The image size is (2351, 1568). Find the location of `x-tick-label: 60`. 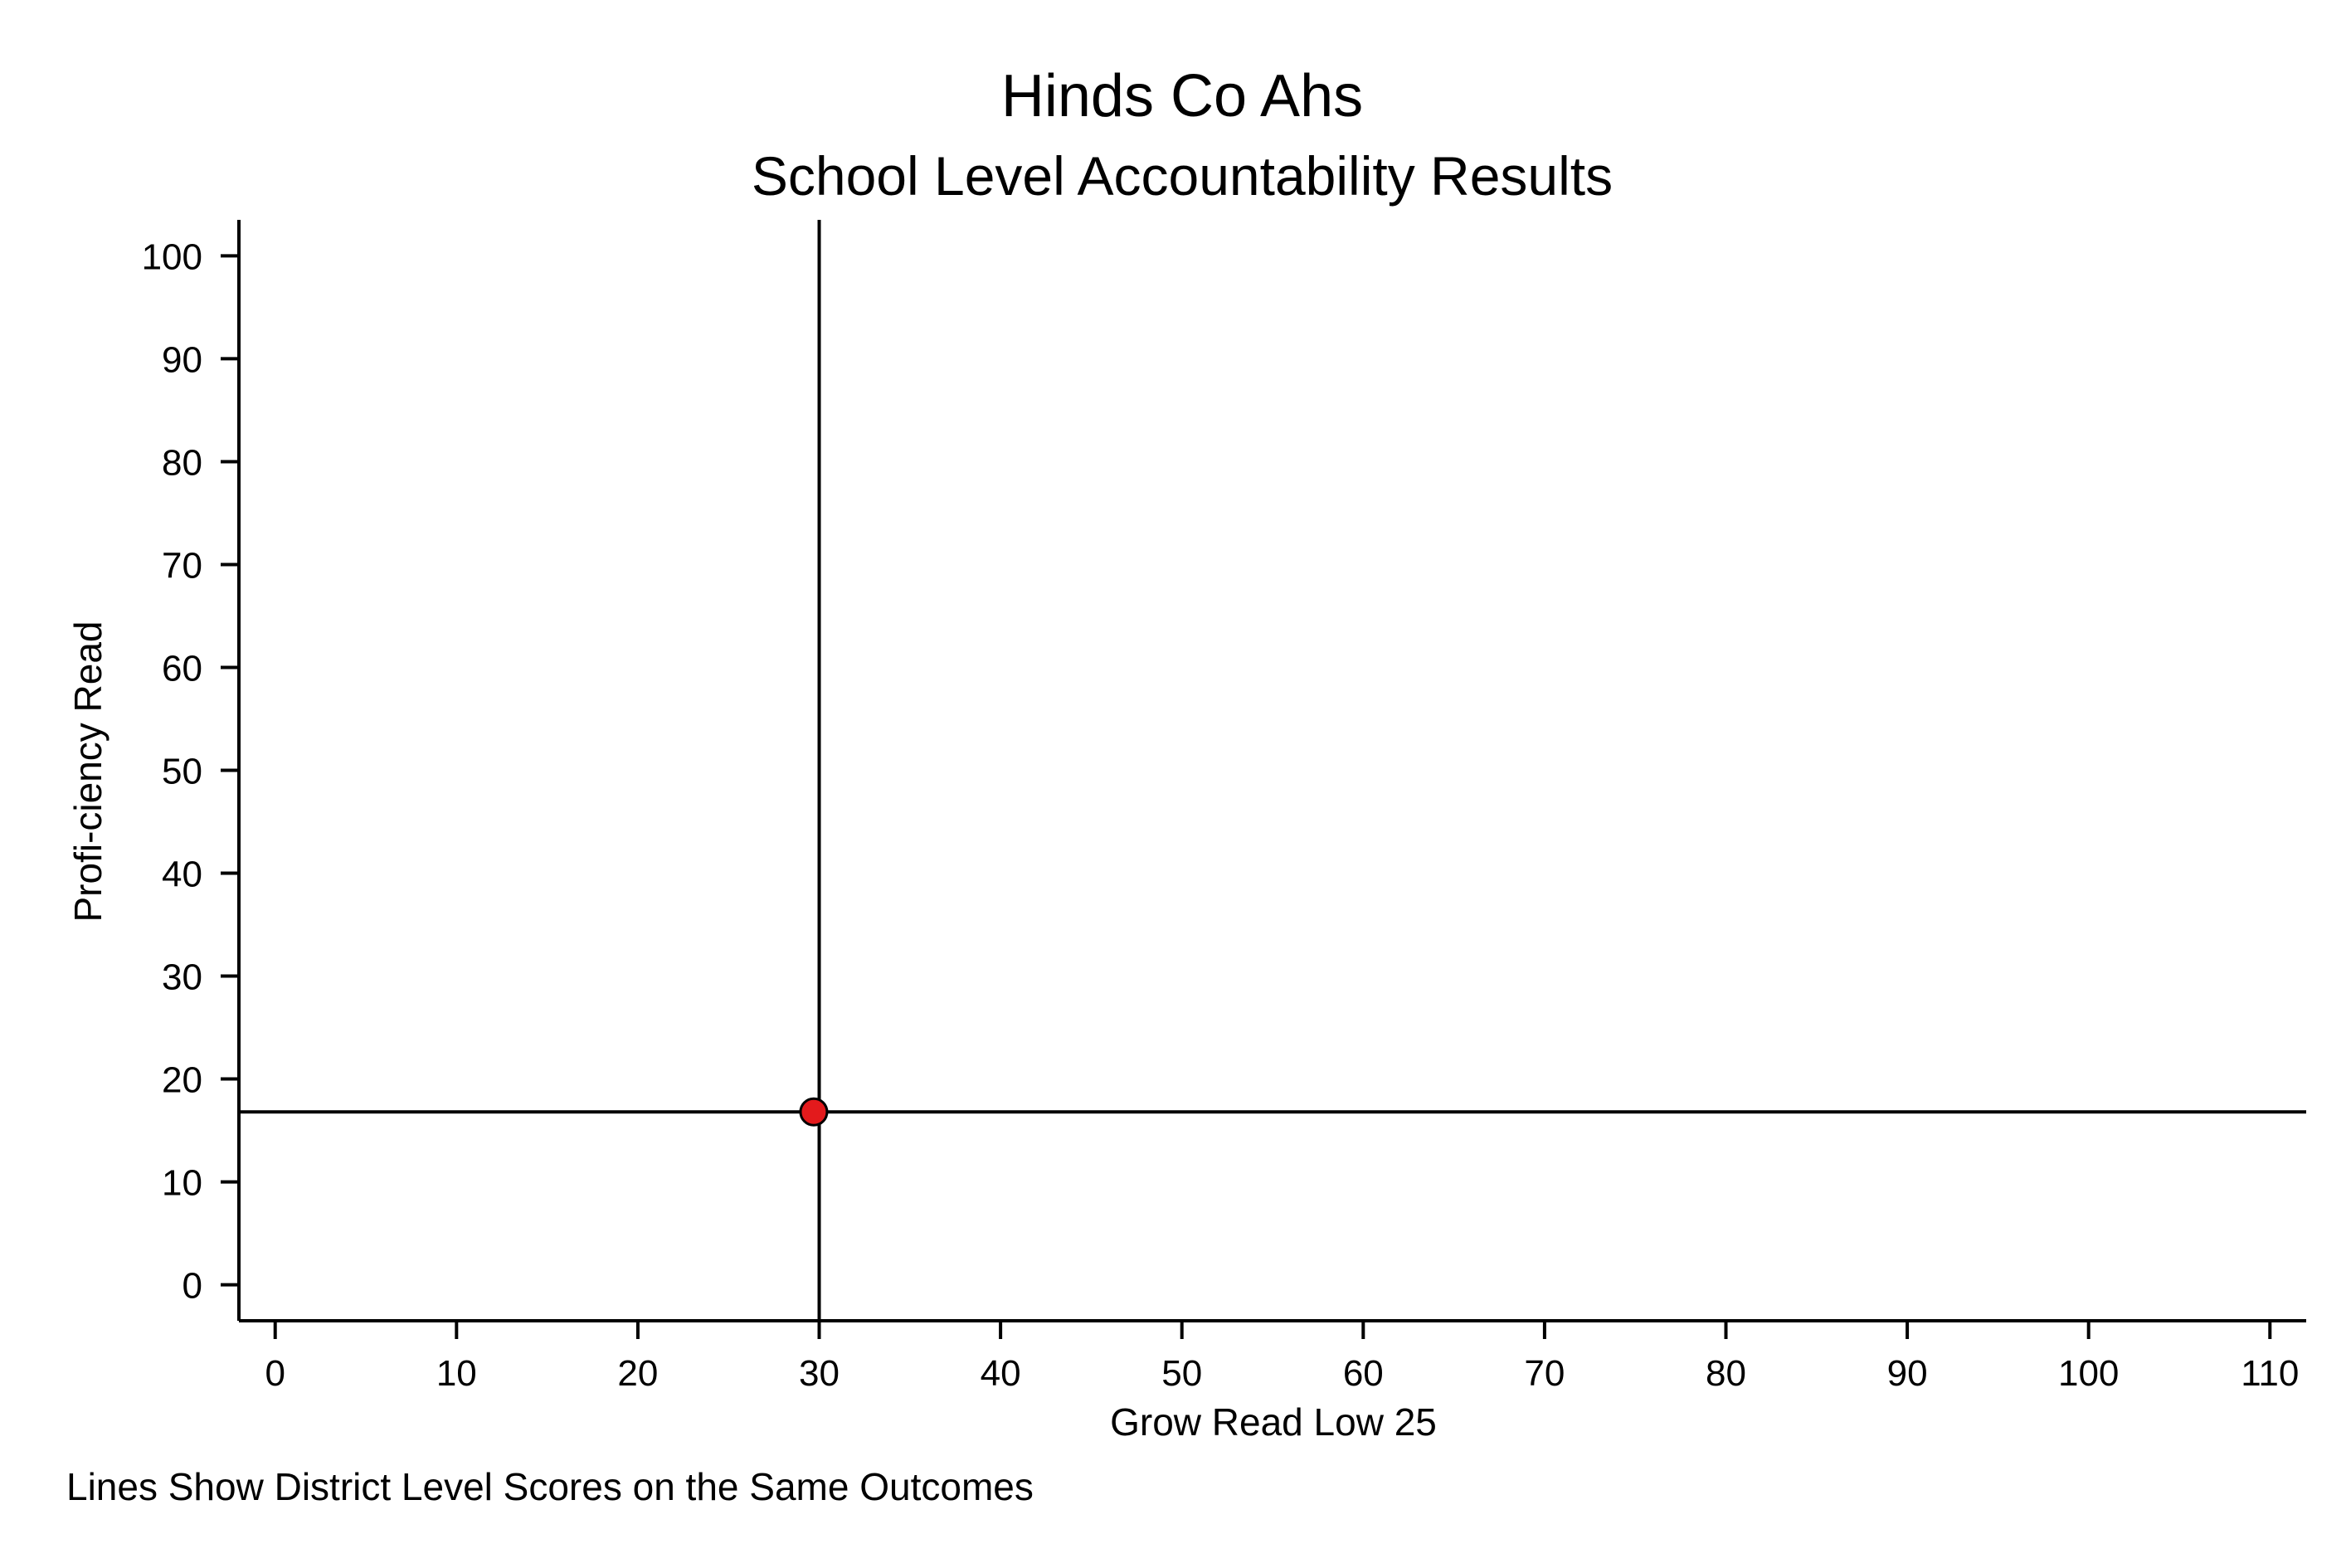

x-tick-label: 60 is located at coordinates (1363, 1373).